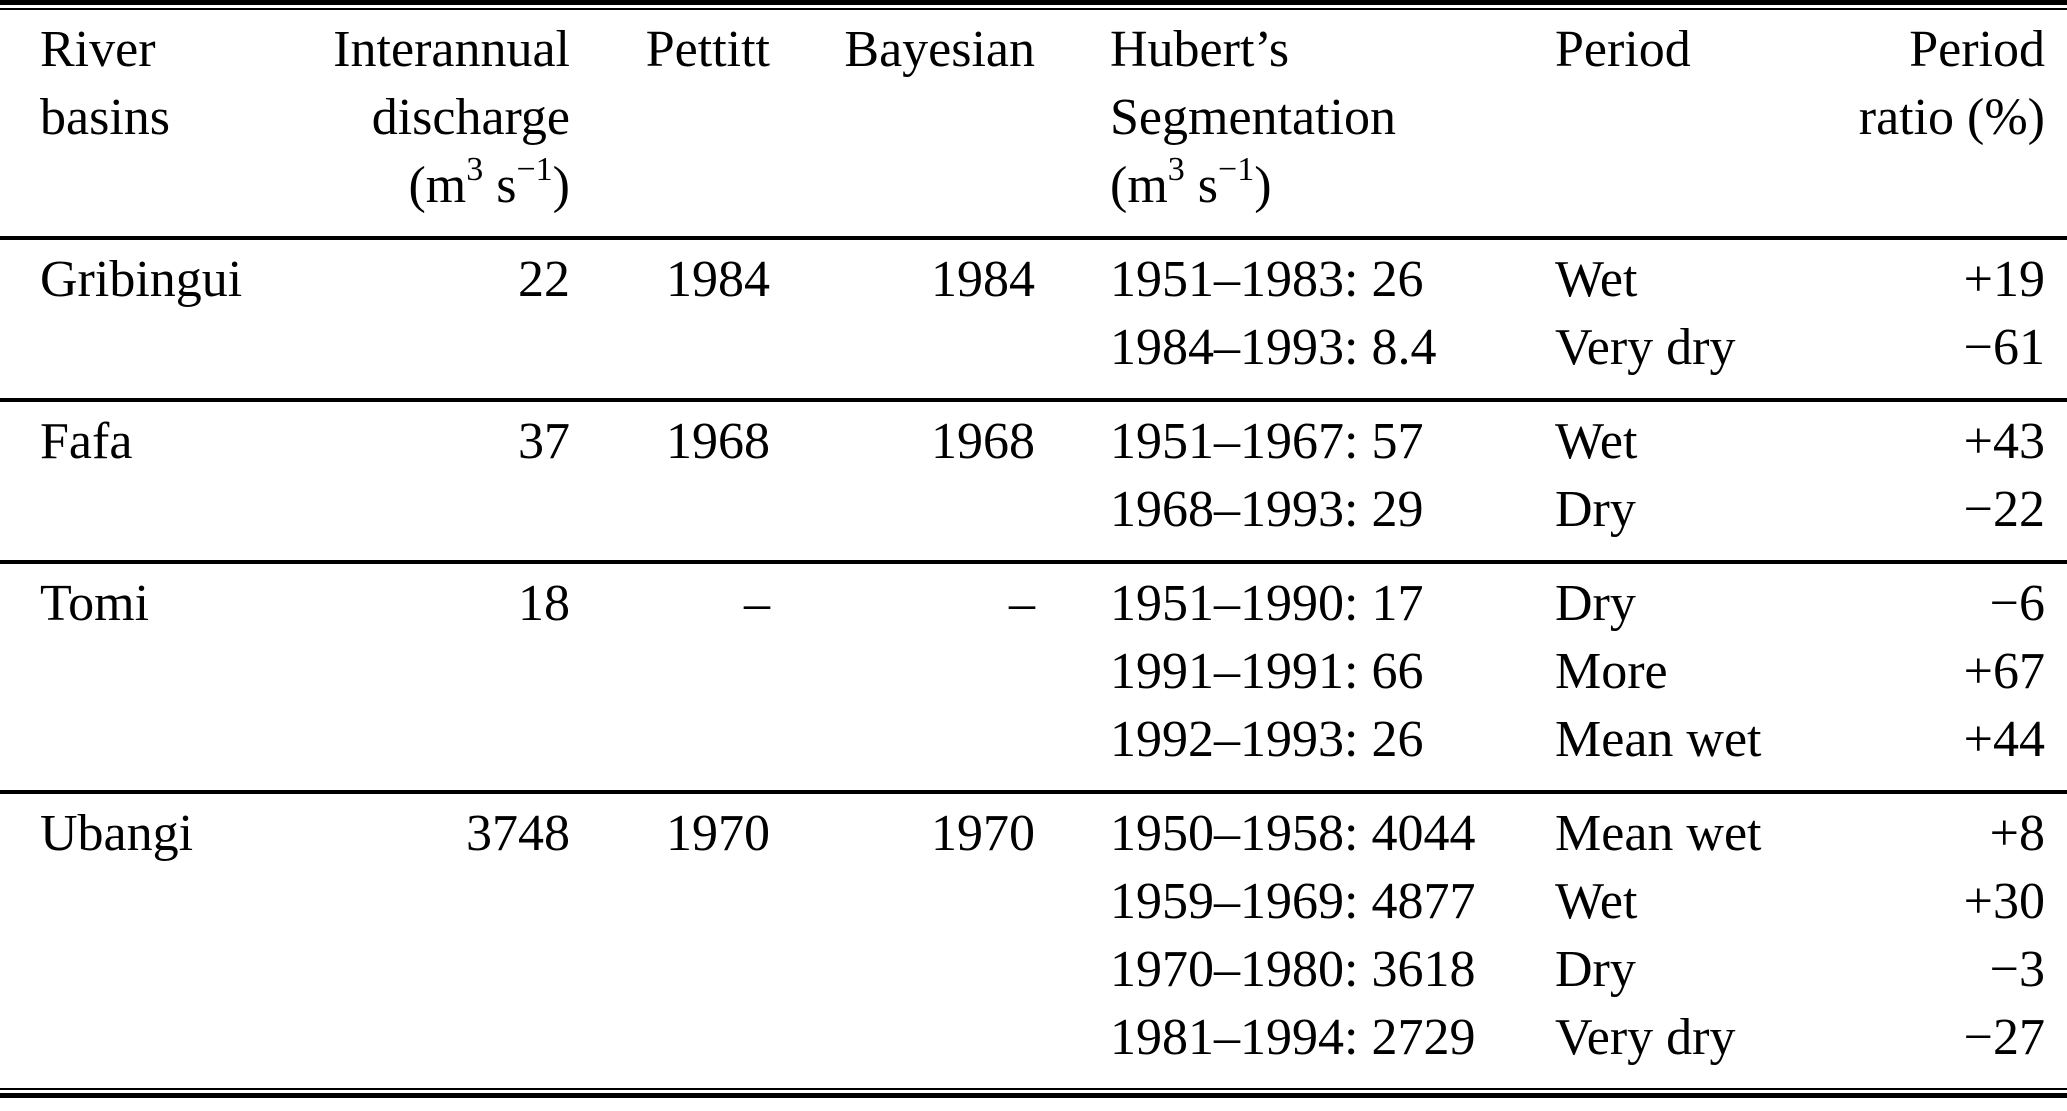  I want to click on header-pettitt: Pettitt, so click(670, 125).